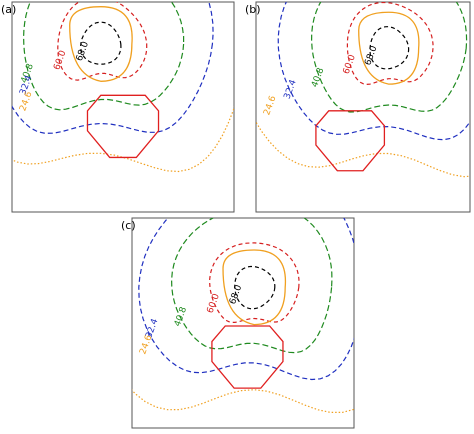 This screenshot has width=474, height=434. Describe the element at coordinates (253, 9) in the screenshot. I see `panel-label: (b)` at that location.